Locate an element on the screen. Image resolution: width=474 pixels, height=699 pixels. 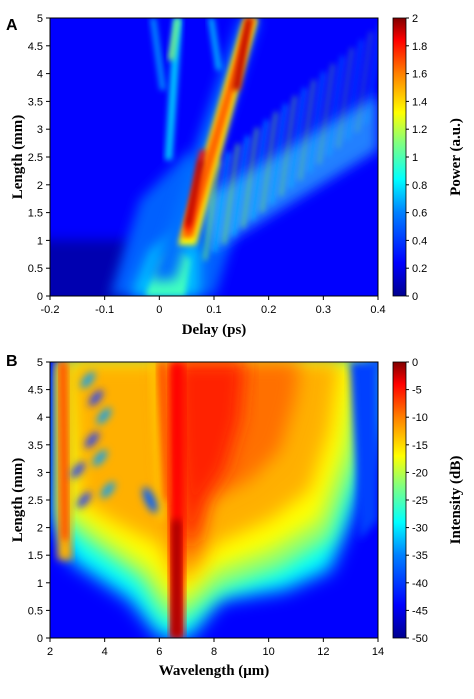
x-tick-label: 0 is located at coordinates (159, 310).